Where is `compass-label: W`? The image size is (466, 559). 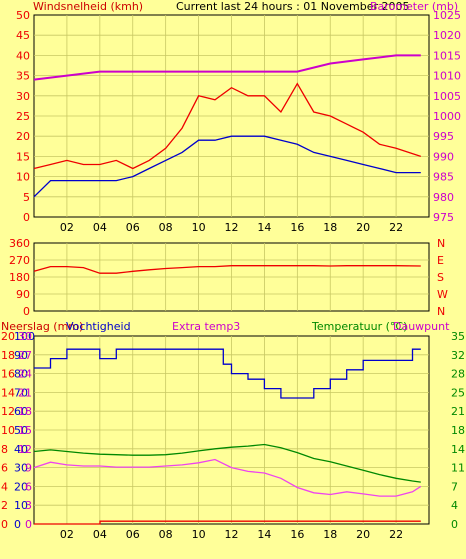 compass-label: W is located at coordinates (442, 294).